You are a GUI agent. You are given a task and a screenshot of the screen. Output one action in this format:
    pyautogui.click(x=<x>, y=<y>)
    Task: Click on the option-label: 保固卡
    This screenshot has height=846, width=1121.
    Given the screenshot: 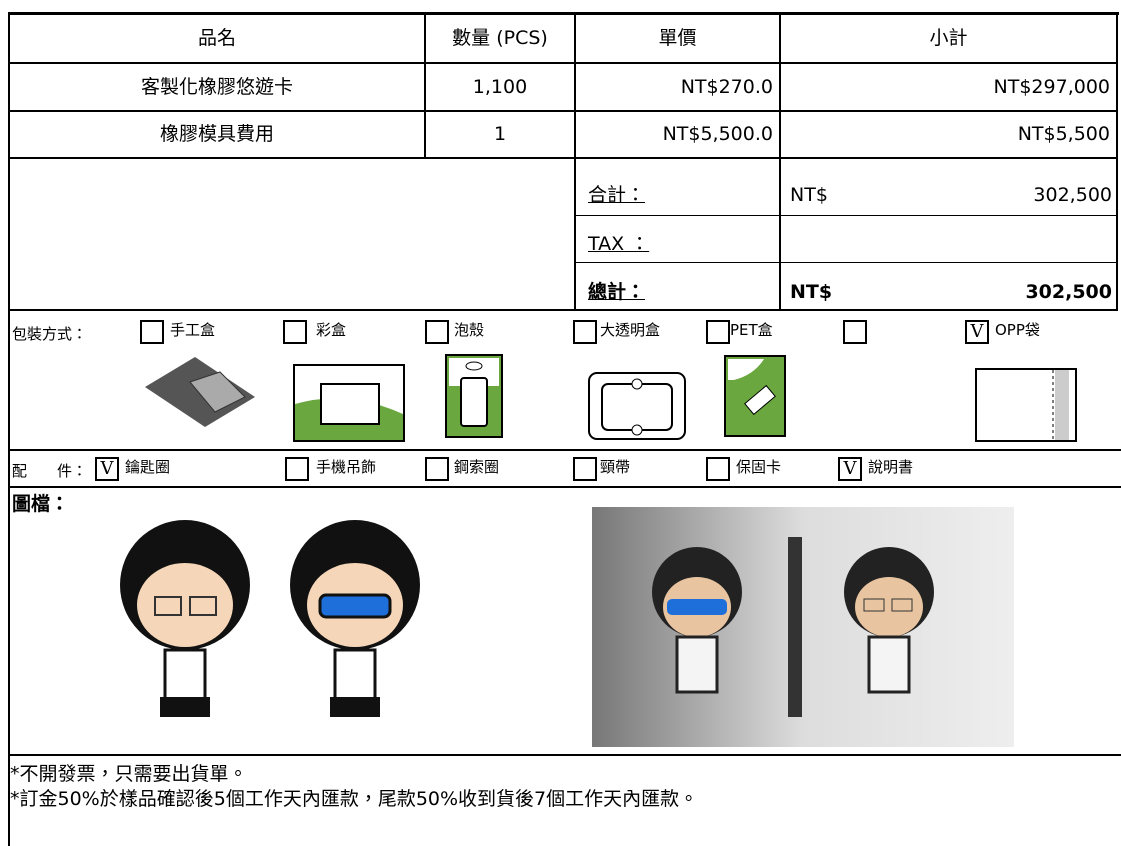 What is the action you would take?
    pyautogui.click(x=759, y=467)
    